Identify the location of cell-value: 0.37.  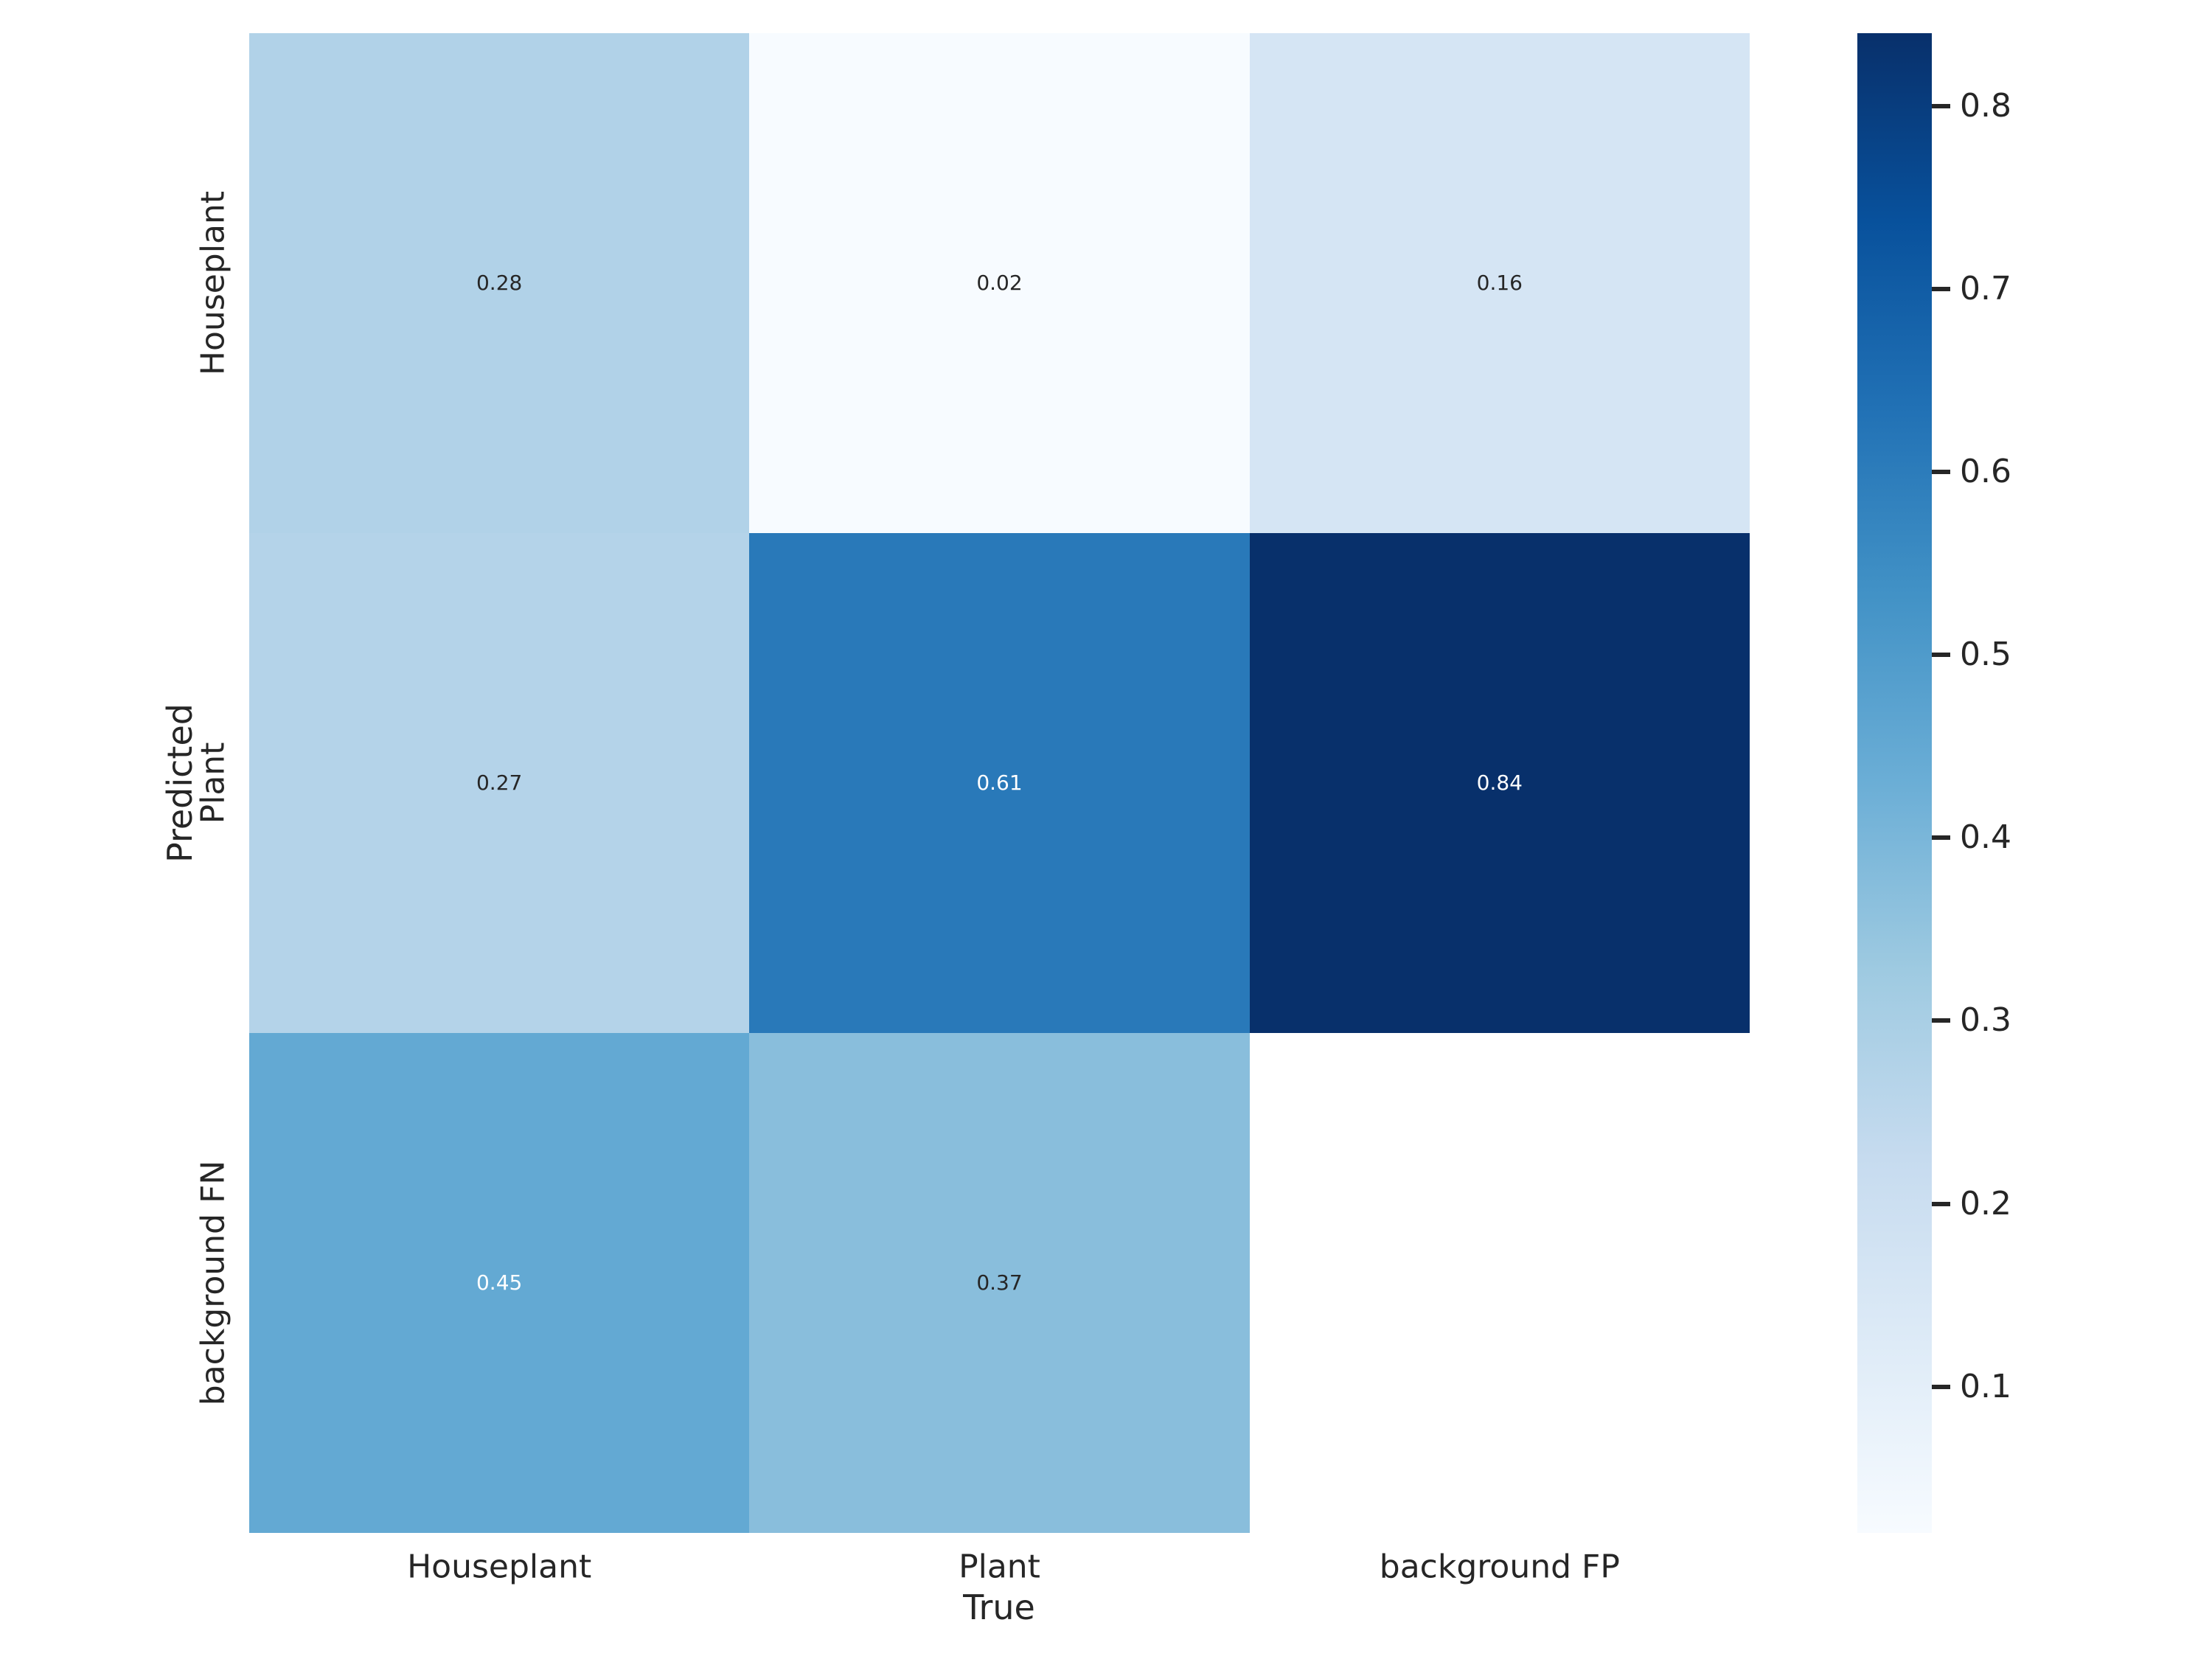
(999, 1282).